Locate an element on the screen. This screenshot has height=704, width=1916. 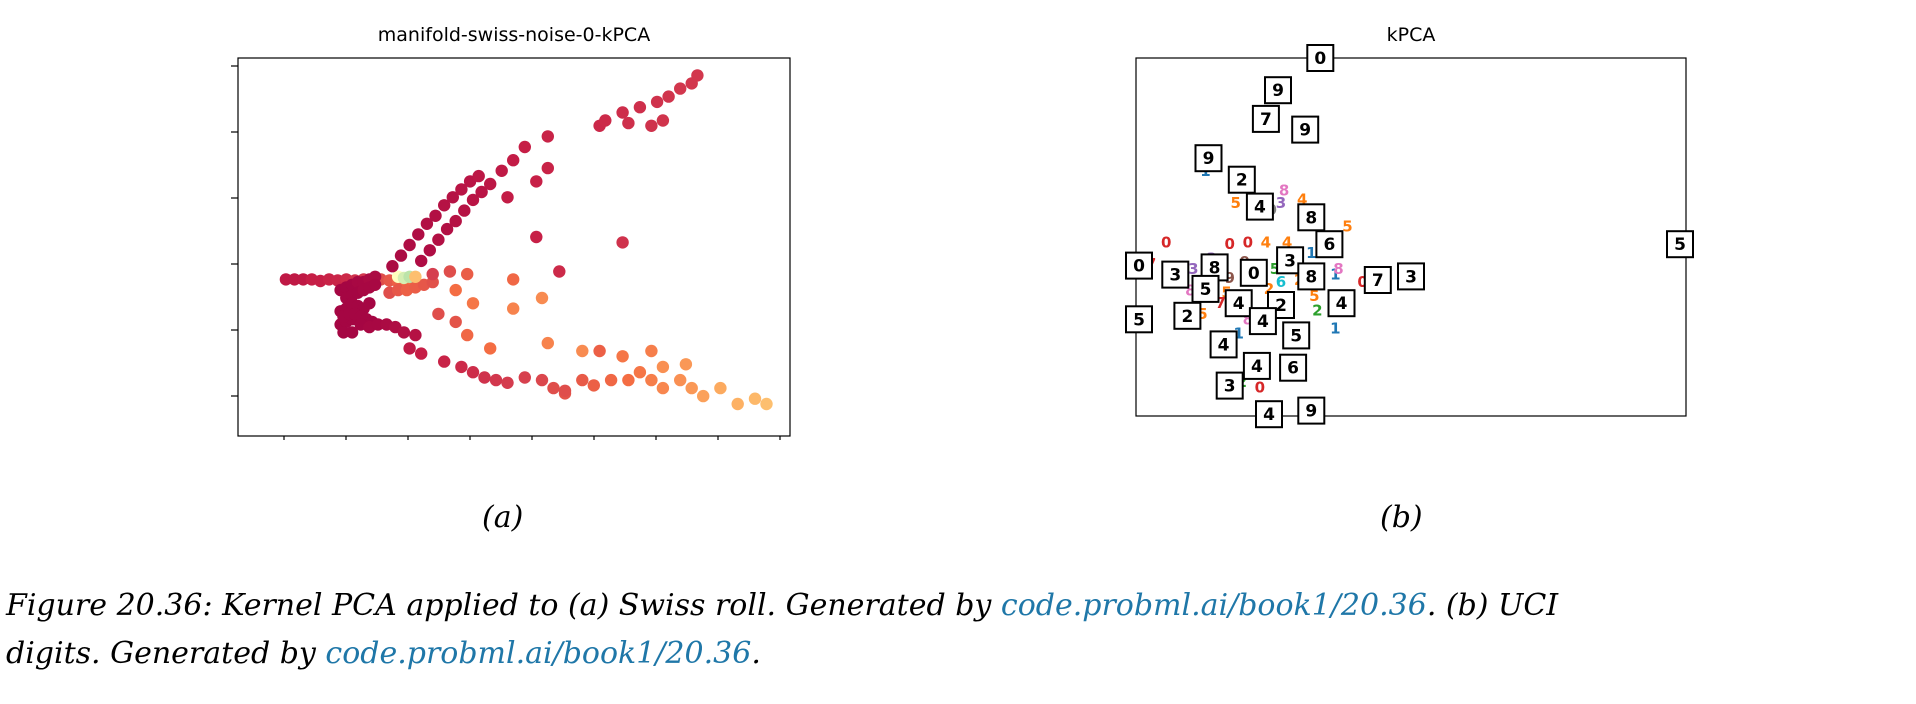
digit-thumbnail: 2 is located at coordinates (1187, 315).